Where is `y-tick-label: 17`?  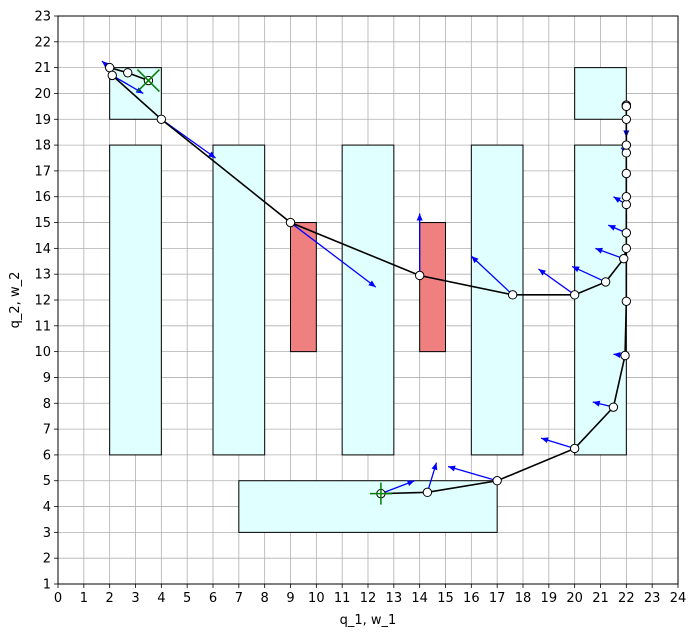
y-tick-label: 17 is located at coordinates (42, 171).